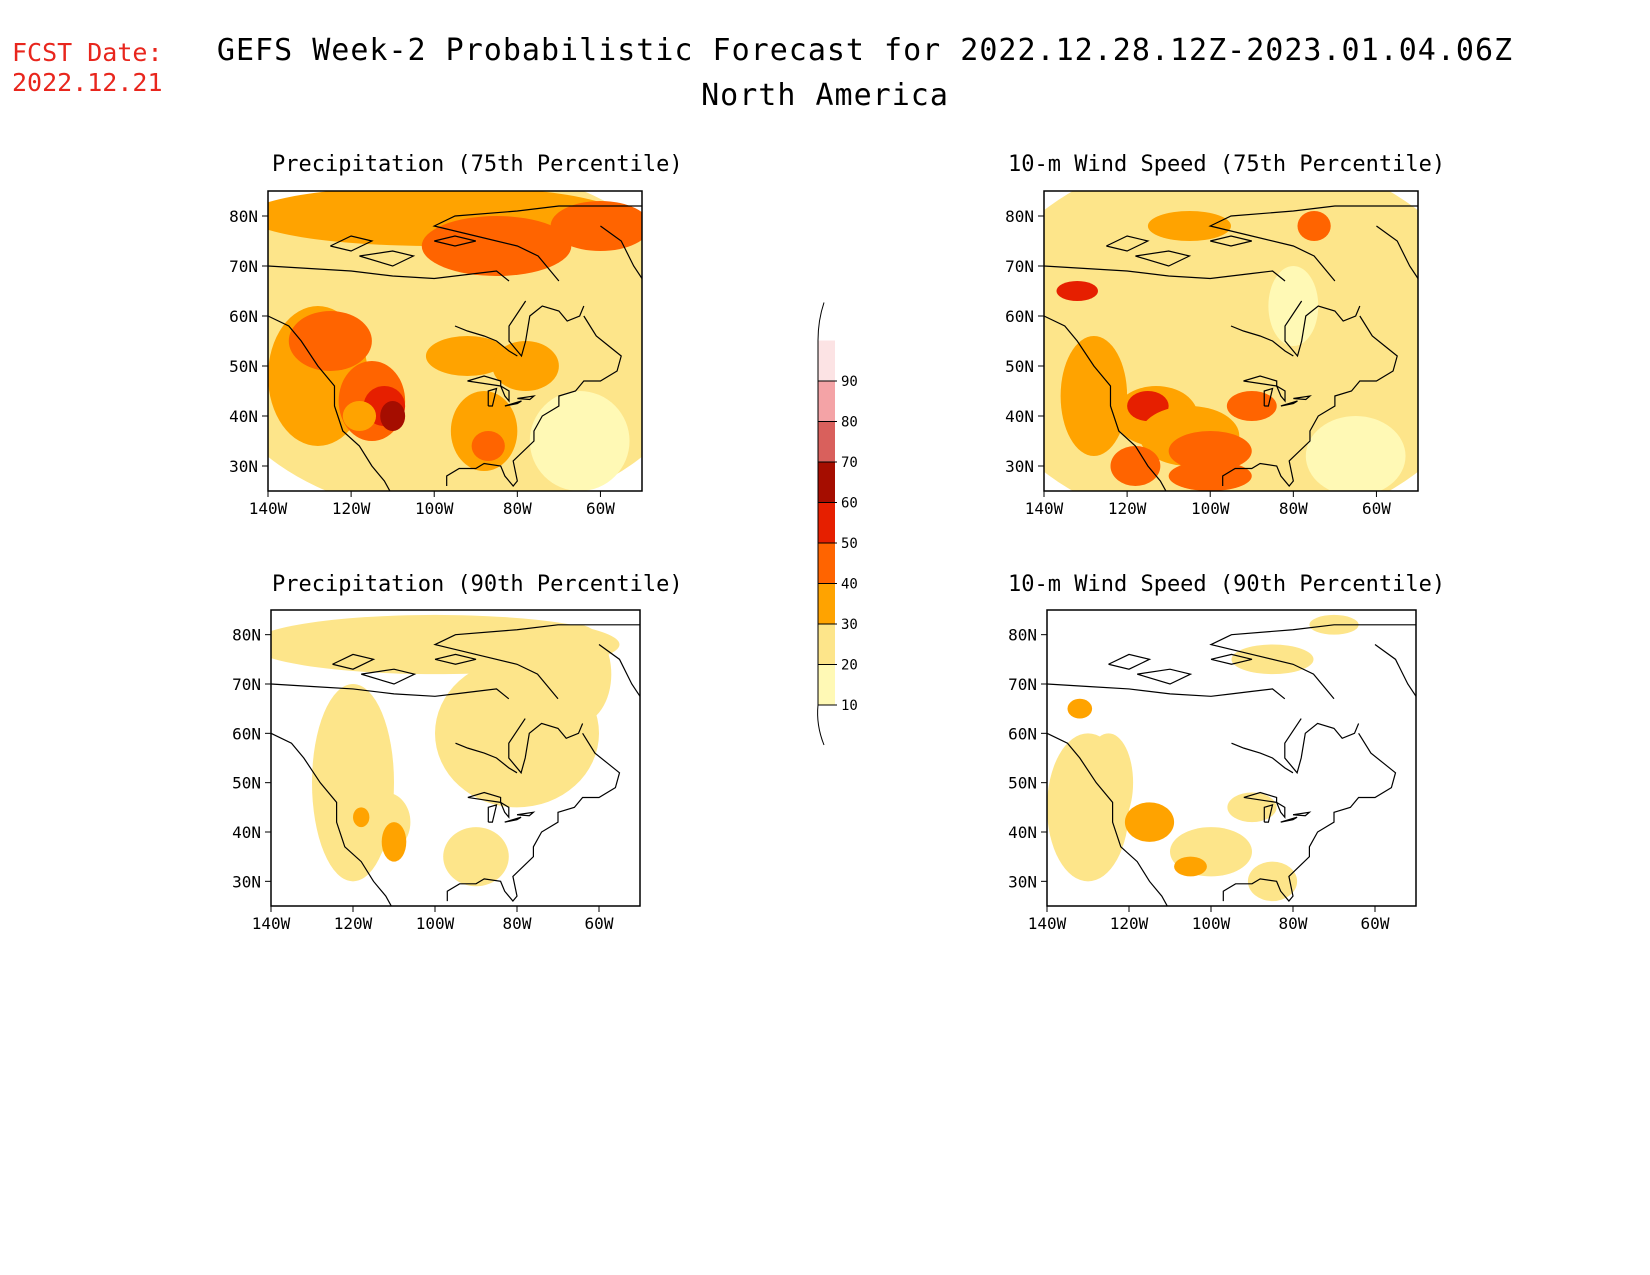 This screenshot has height=1275, width=1650. I want to click on forecast-date-value: 2022.12.21, so click(87, 82).